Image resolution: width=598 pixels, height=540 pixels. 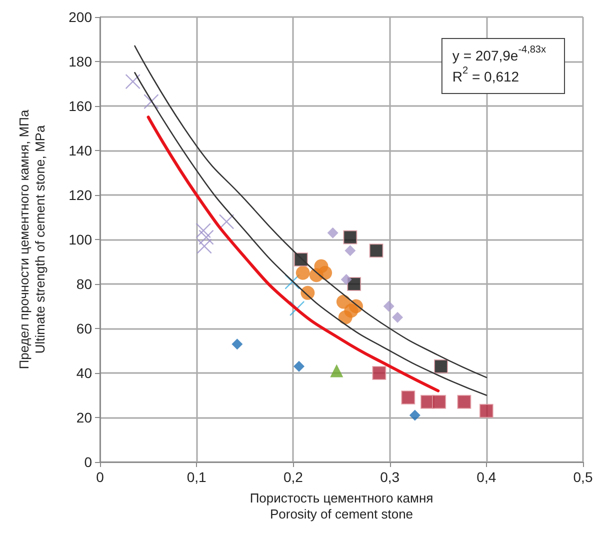 What do you see at coordinates (293, 477) in the screenshot?
I see `x-tick-label: 0,2` at bounding box center [293, 477].